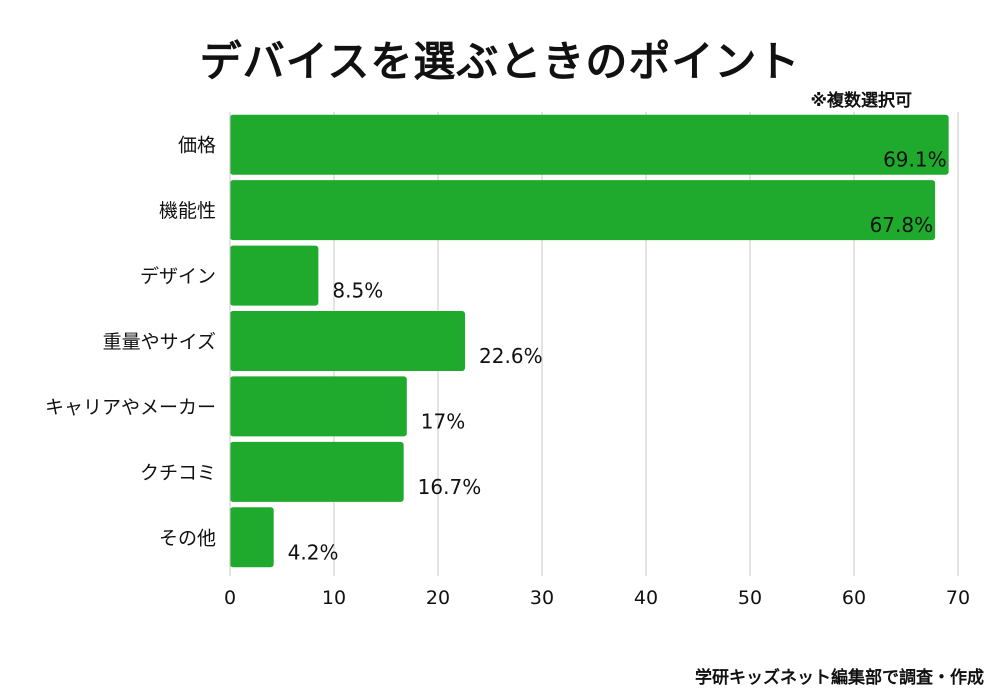  Describe the element at coordinates (313, 552) in the screenshot. I see `value-label: 4.2%` at that location.